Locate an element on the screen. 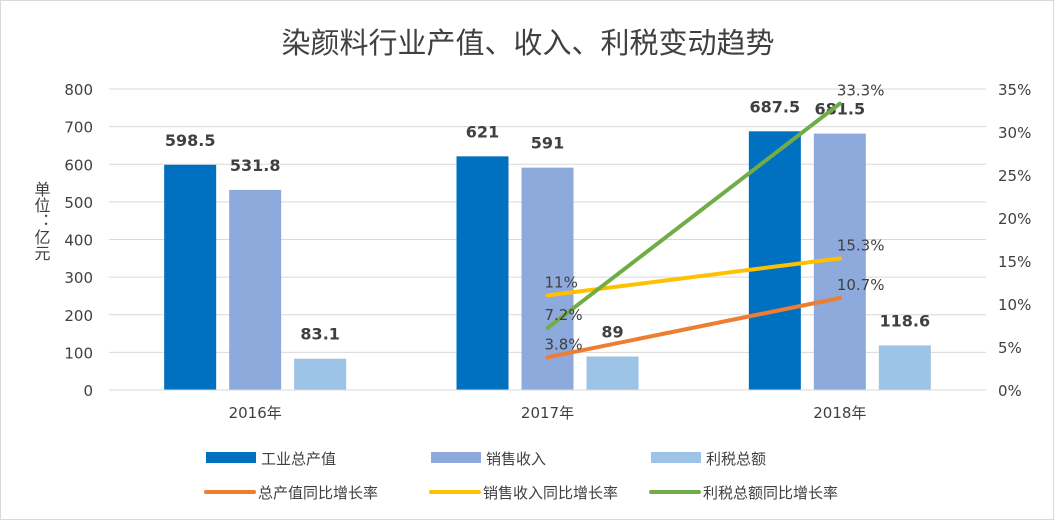 The image size is (1054, 525). legend-label: 工业总产值 is located at coordinates (298, 459).